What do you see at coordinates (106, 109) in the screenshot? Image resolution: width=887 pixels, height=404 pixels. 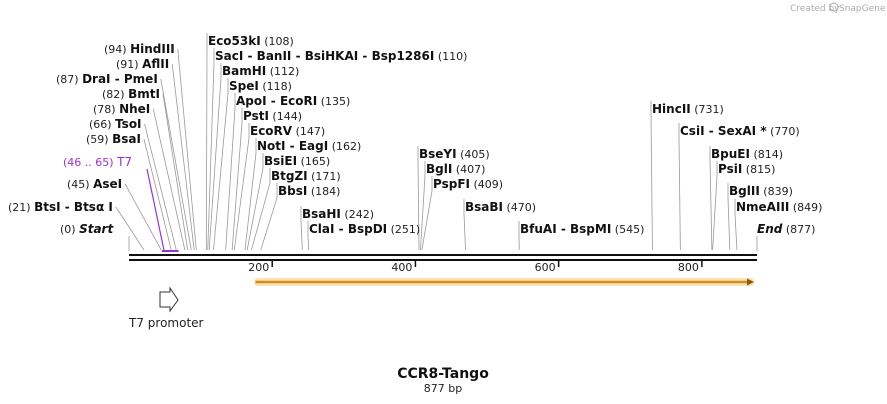 I see `enzyme-position: (78)` at bounding box center [106, 109].